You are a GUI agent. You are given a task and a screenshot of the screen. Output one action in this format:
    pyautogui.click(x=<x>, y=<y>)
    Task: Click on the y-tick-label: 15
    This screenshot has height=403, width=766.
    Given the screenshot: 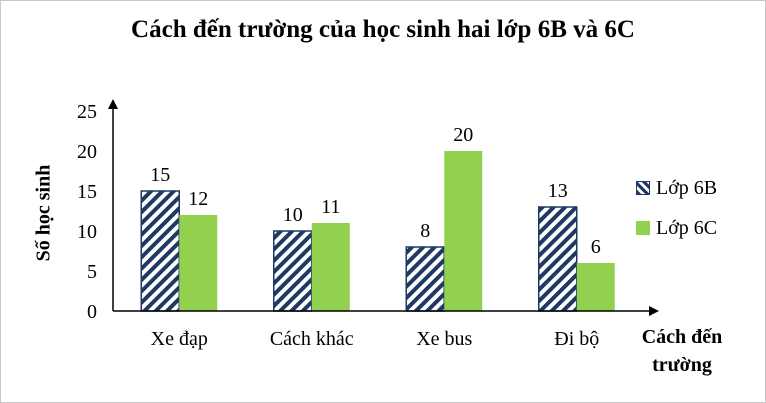 What is the action you would take?
    pyautogui.click(x=87, y=192)
    